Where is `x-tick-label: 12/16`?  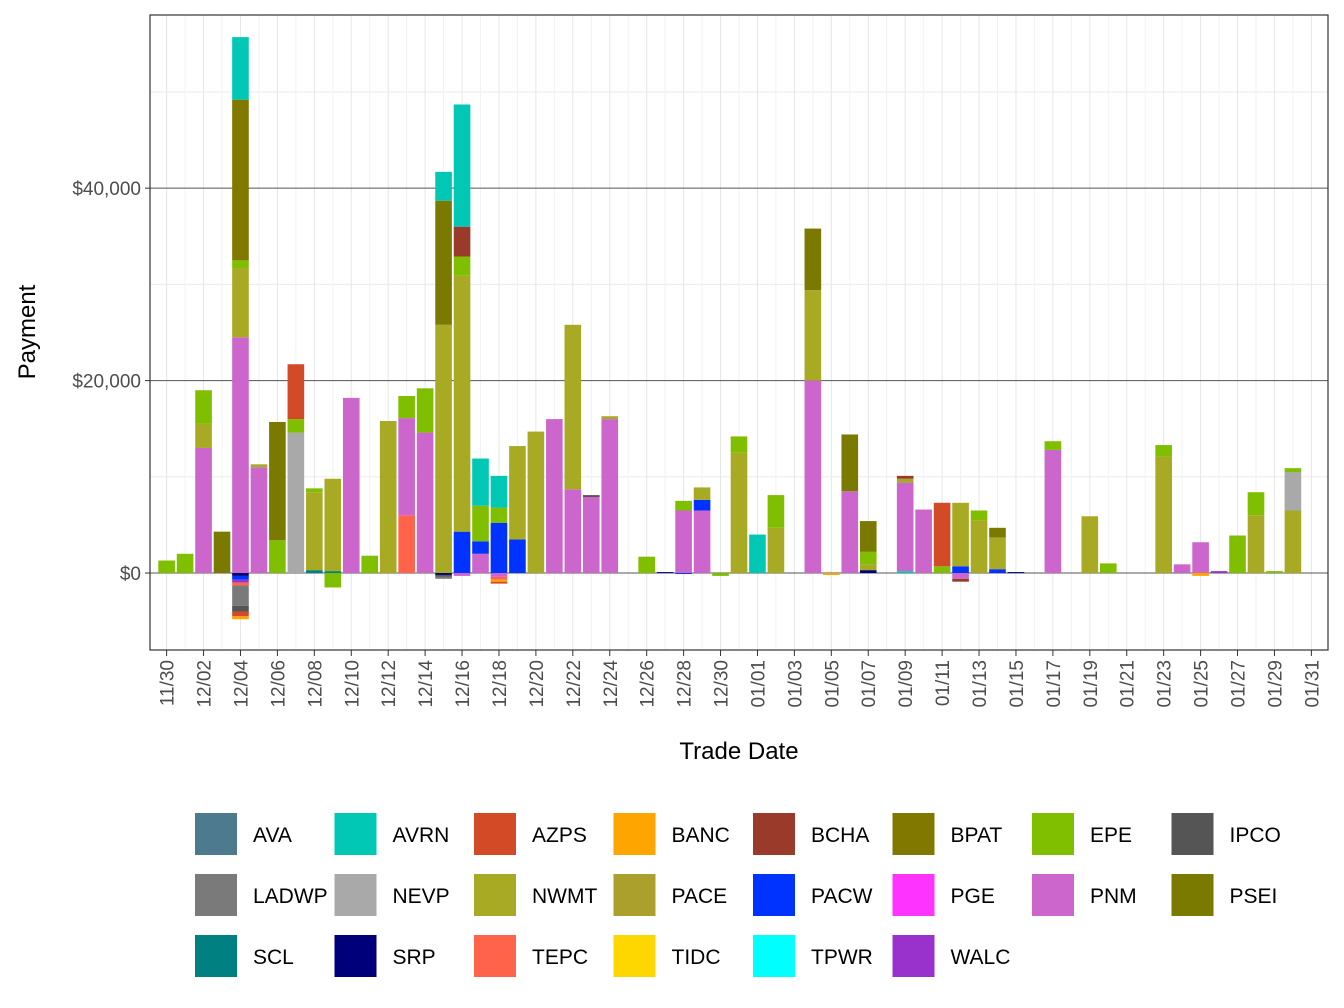 x-tick-label: 12/16 is located at coordinates (463, 684).